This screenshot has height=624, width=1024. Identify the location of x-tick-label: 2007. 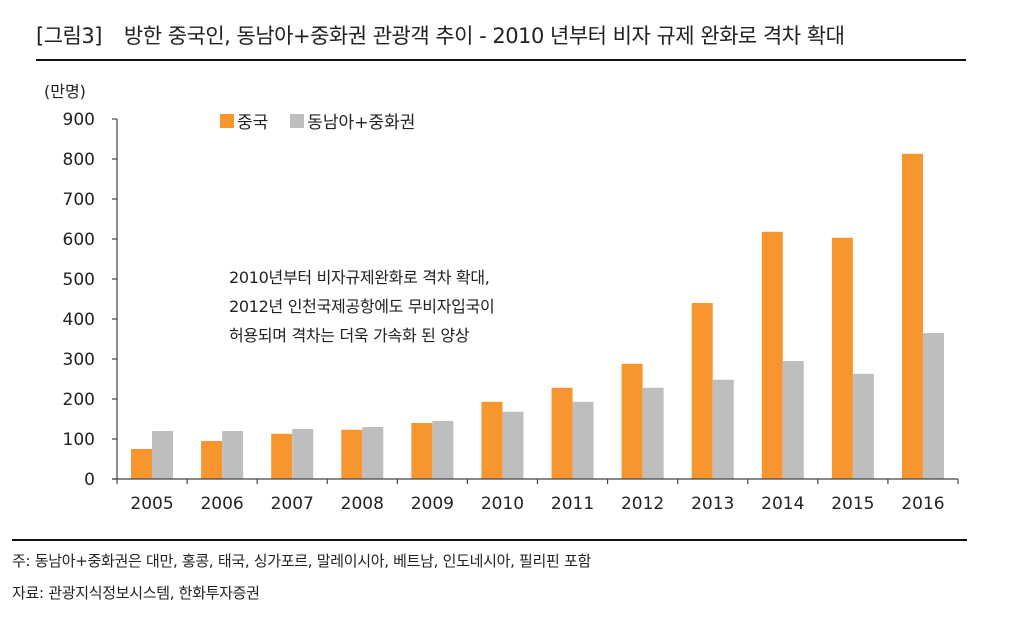
(292, 504).